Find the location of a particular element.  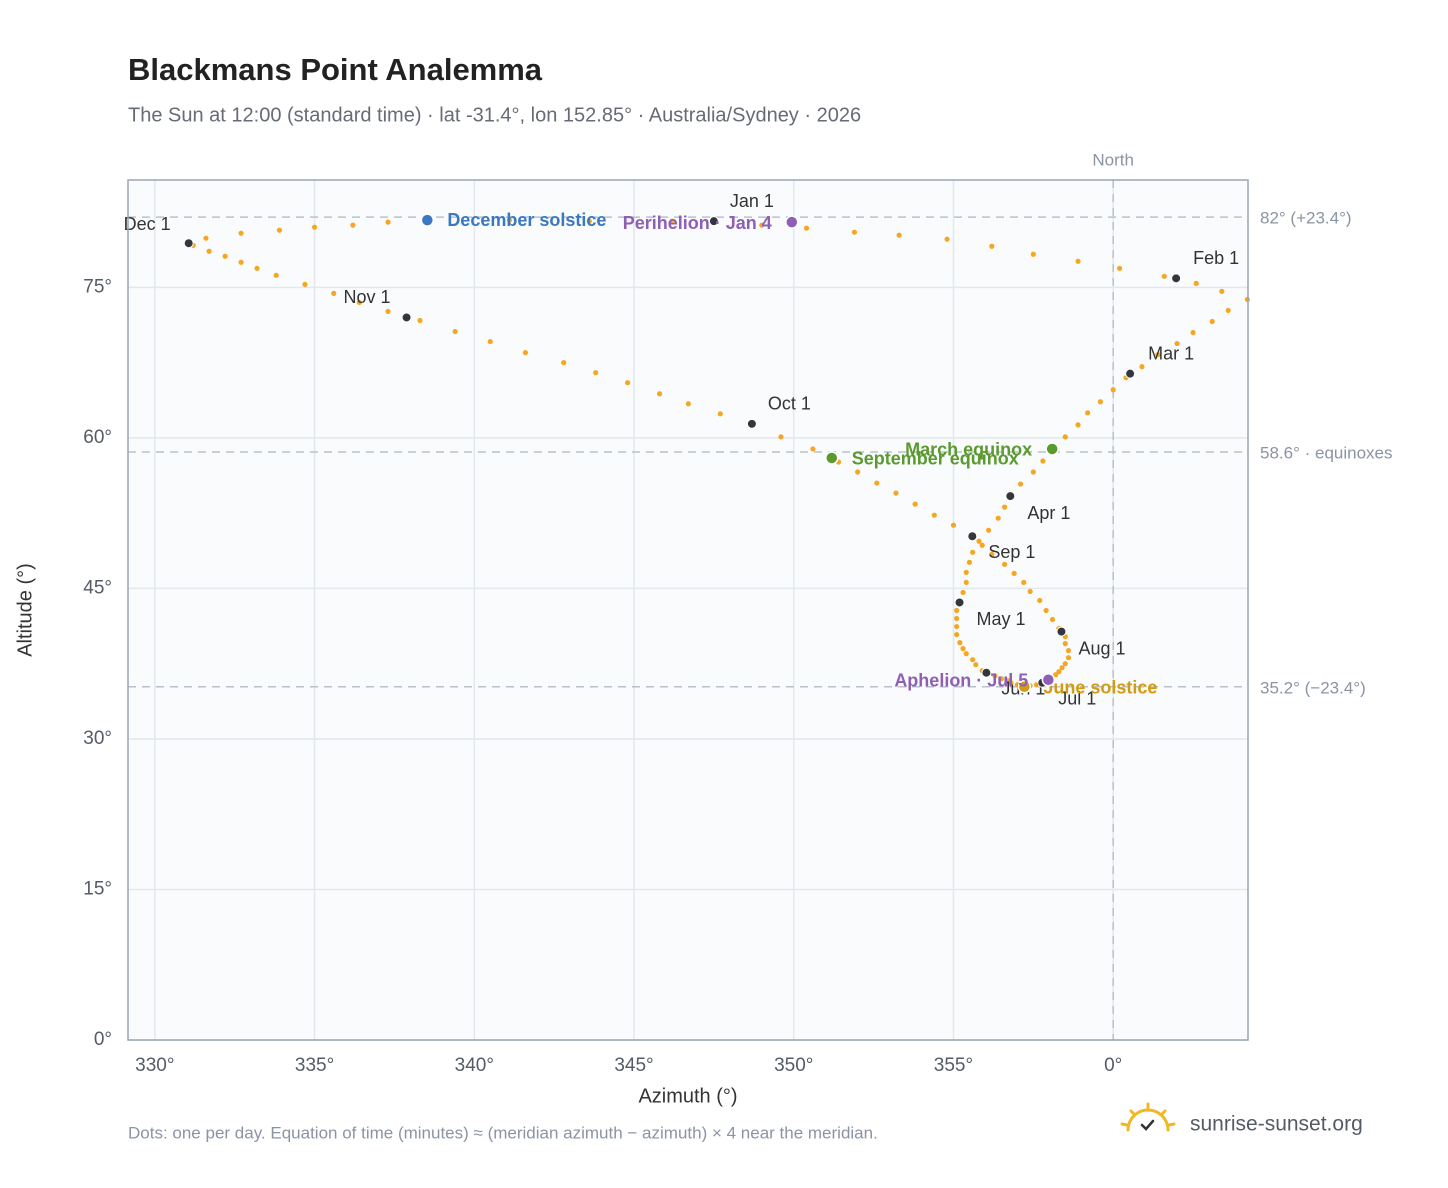

x-axis-label: Azimuth (°) is located at coordinates (687, 1096).